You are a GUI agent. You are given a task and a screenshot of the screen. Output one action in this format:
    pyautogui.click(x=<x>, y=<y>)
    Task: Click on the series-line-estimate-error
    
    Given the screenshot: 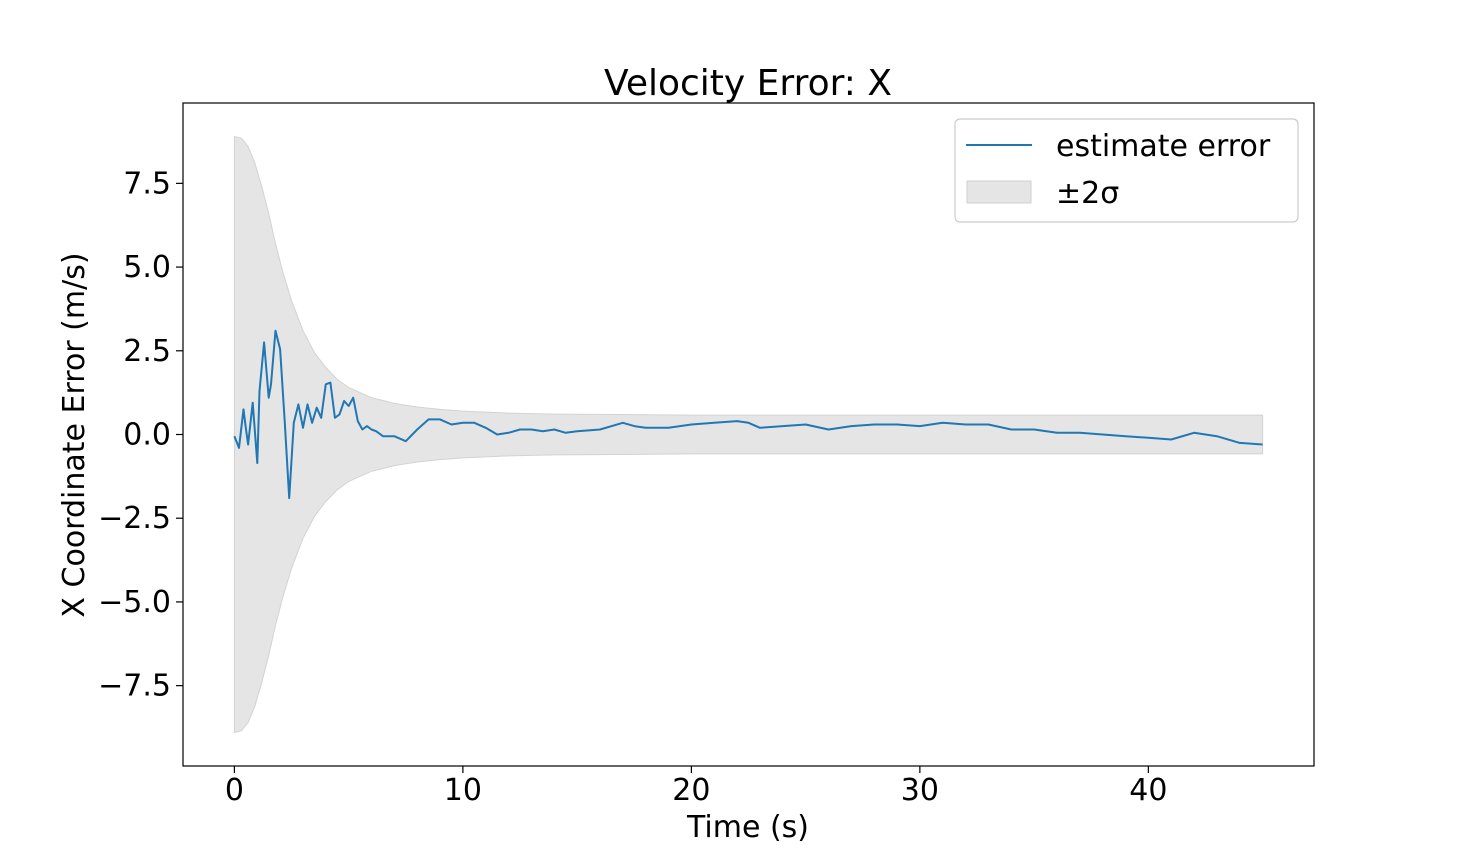 What is the action you would take?
    pyautogui.click(x=748, y=414)
    